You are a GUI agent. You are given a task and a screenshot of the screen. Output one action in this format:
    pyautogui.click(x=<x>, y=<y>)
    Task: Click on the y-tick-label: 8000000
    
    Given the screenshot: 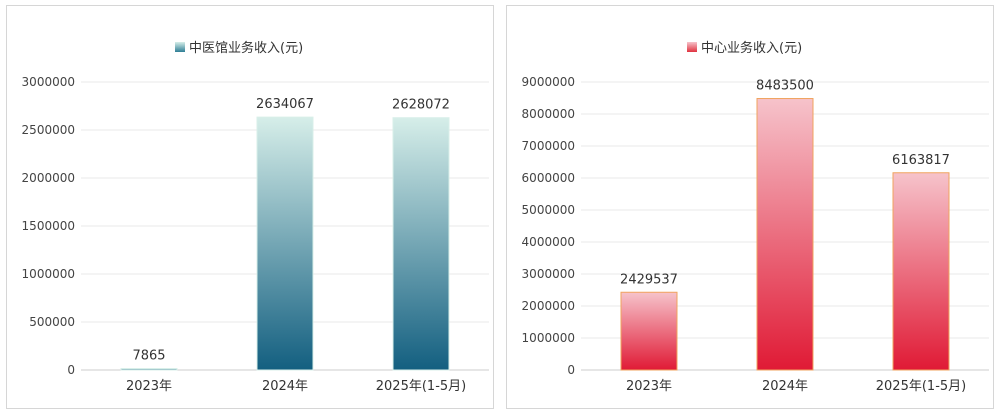 What is the action you would take?
    pyautogui.click(x=548, y=114)
    